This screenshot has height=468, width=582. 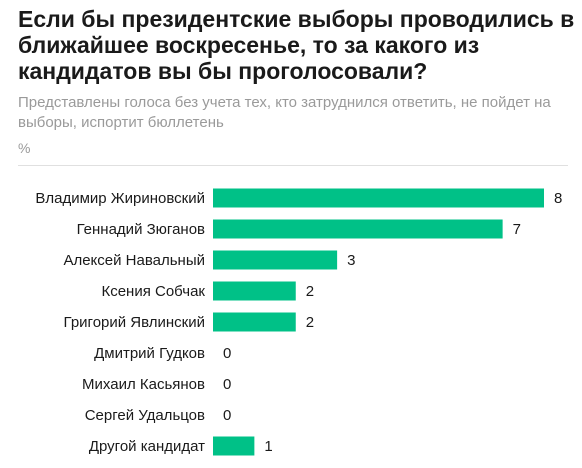 I want to click on category-label: Ксения Собчак, so click(x=153, y=291).